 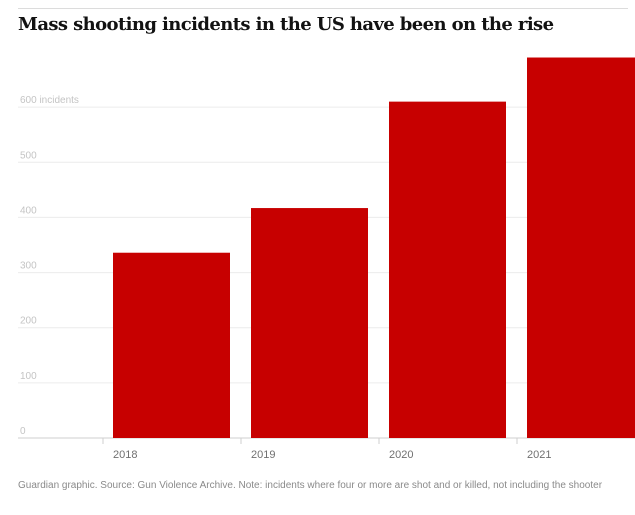 What do you see at coordinates (401, 455) in the screenshot?
I see `x-tick-label: 2020` at bounding box center [401, 455].